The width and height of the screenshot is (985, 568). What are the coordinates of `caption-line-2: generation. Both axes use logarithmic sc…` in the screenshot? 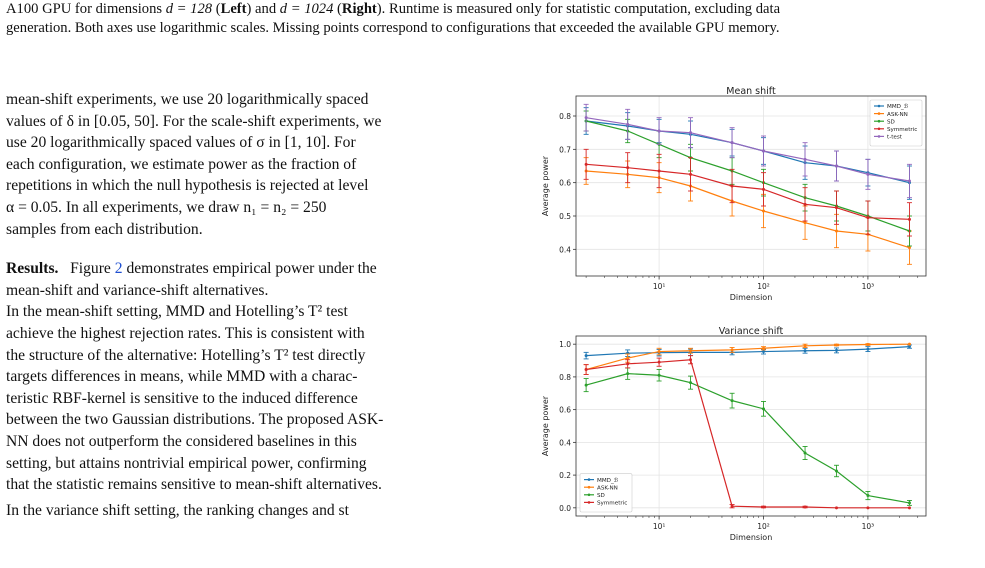 It's located at (393, 28).